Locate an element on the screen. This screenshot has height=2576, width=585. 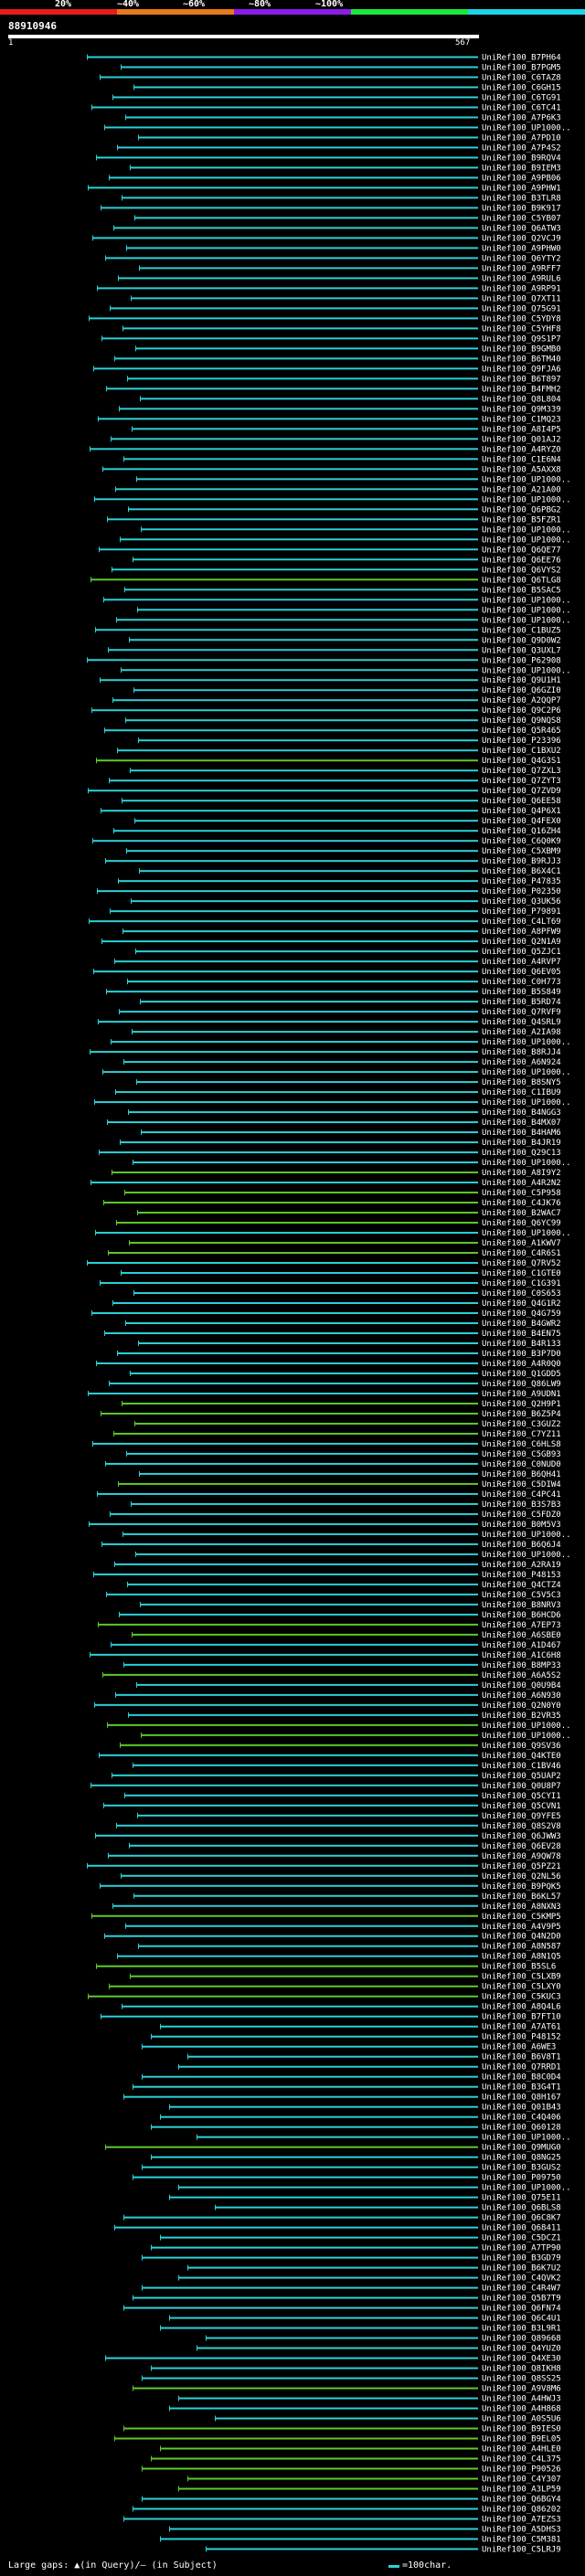
hit-row: UniRef100_C6TG91 is located at coordinates (337, 97).